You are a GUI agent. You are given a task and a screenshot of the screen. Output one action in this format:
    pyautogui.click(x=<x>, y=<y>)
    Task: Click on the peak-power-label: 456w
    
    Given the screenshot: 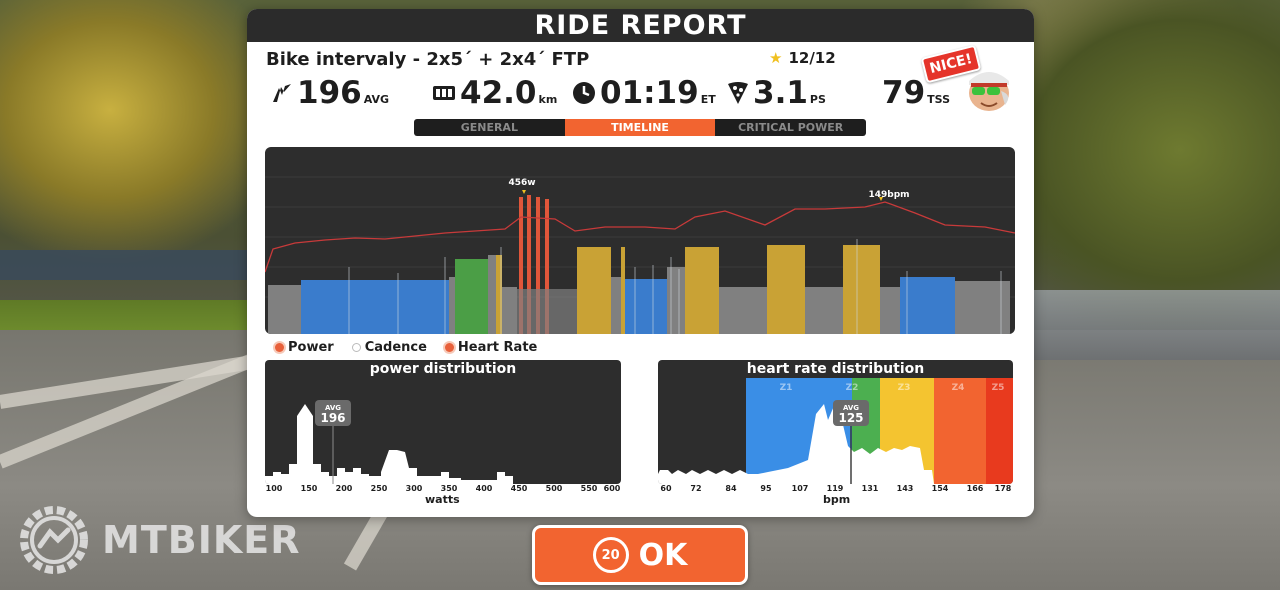 What is the action you would take?
    pyautogui.click(x=521, y=183)
    